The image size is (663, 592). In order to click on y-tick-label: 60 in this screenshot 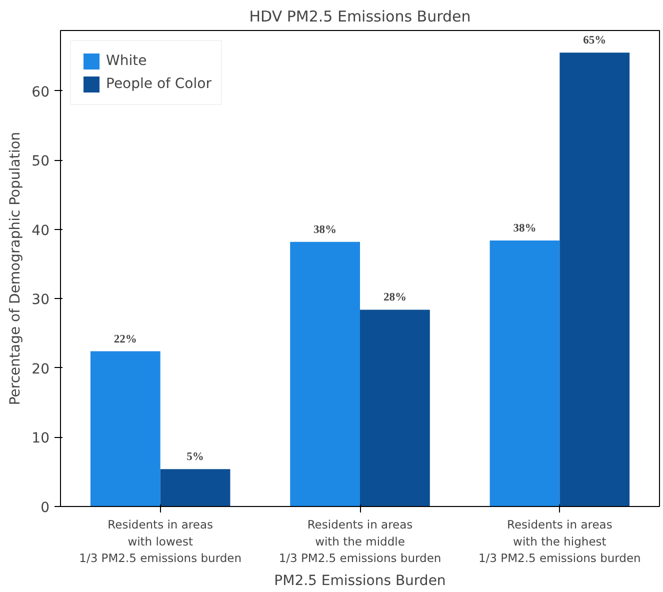, I will do `click(41, 92)`.